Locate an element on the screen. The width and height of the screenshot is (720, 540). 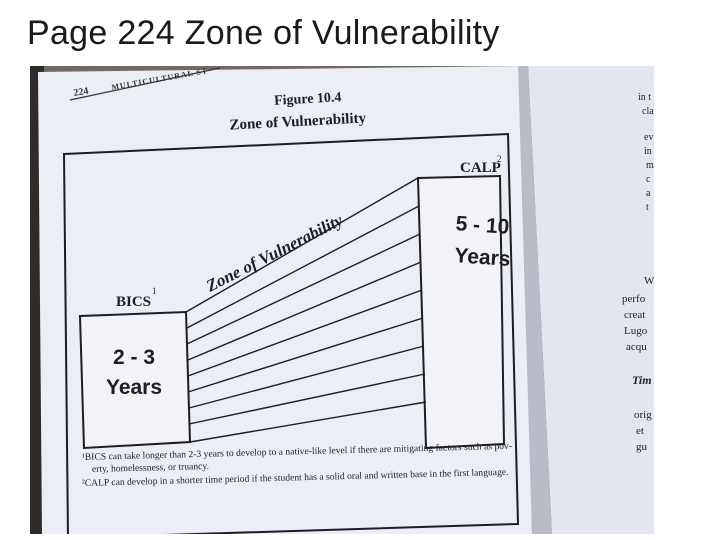
running-head-rule is located at coordinates (145, 84).